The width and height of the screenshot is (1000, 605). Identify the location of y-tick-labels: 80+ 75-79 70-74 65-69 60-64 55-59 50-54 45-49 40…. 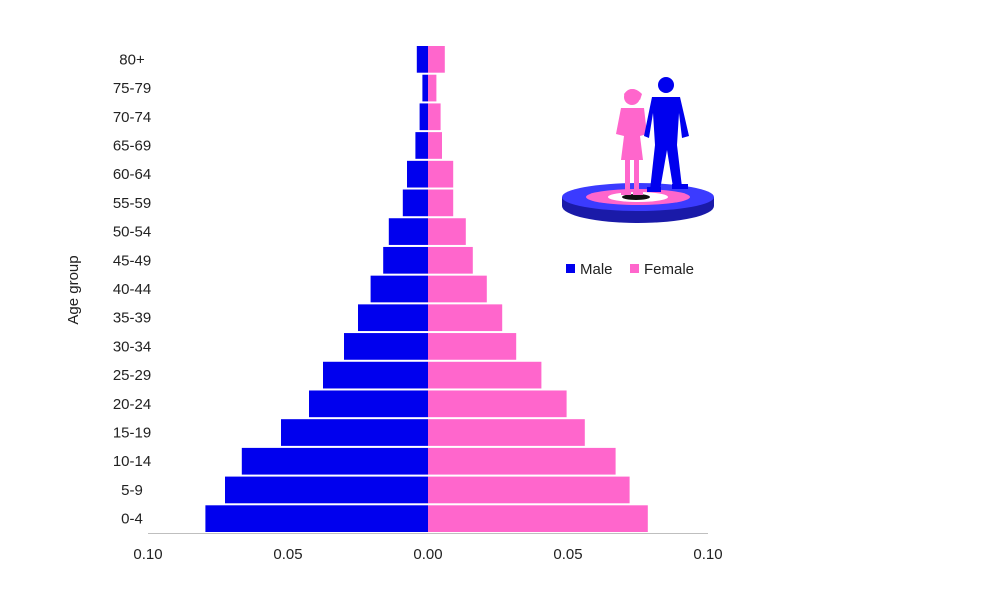
(132, 289).